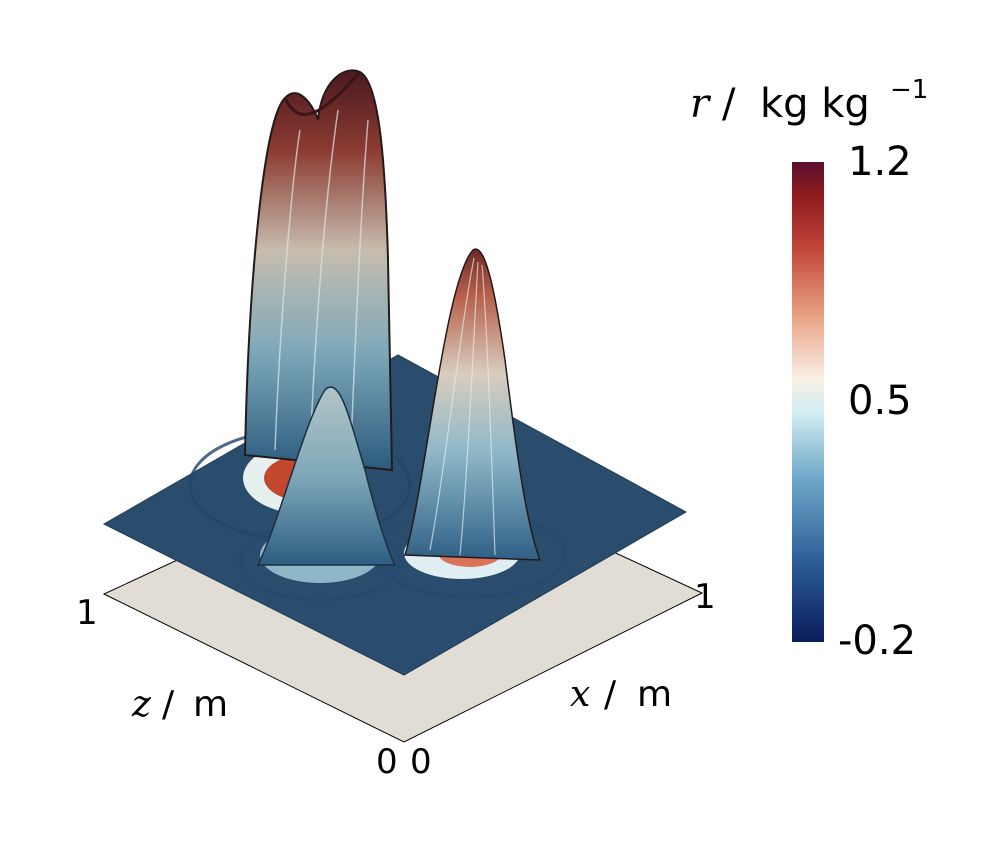 The image size is (1005, 860). Describe the element at coordinates (210, 704) in the screenshot. I see `z-axis-unit: m` at that location.